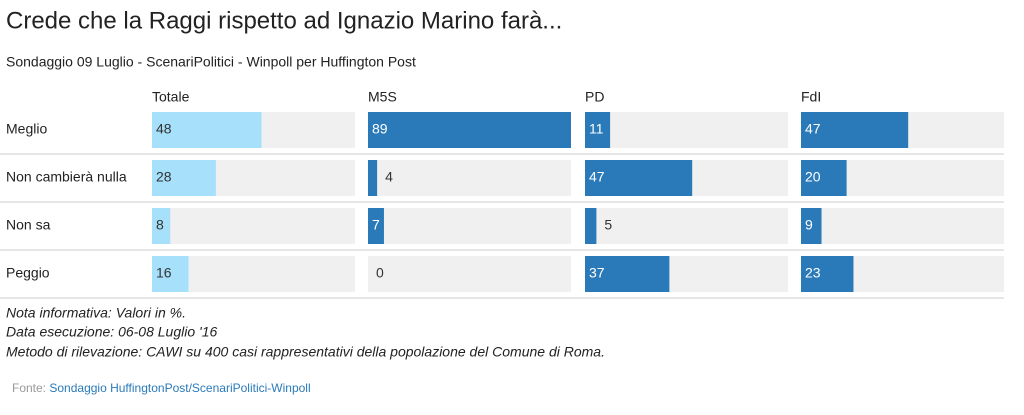 The width and height of the screenshot is (1024, 415). I want to click on panel-header: M5S, so click(382, 97).